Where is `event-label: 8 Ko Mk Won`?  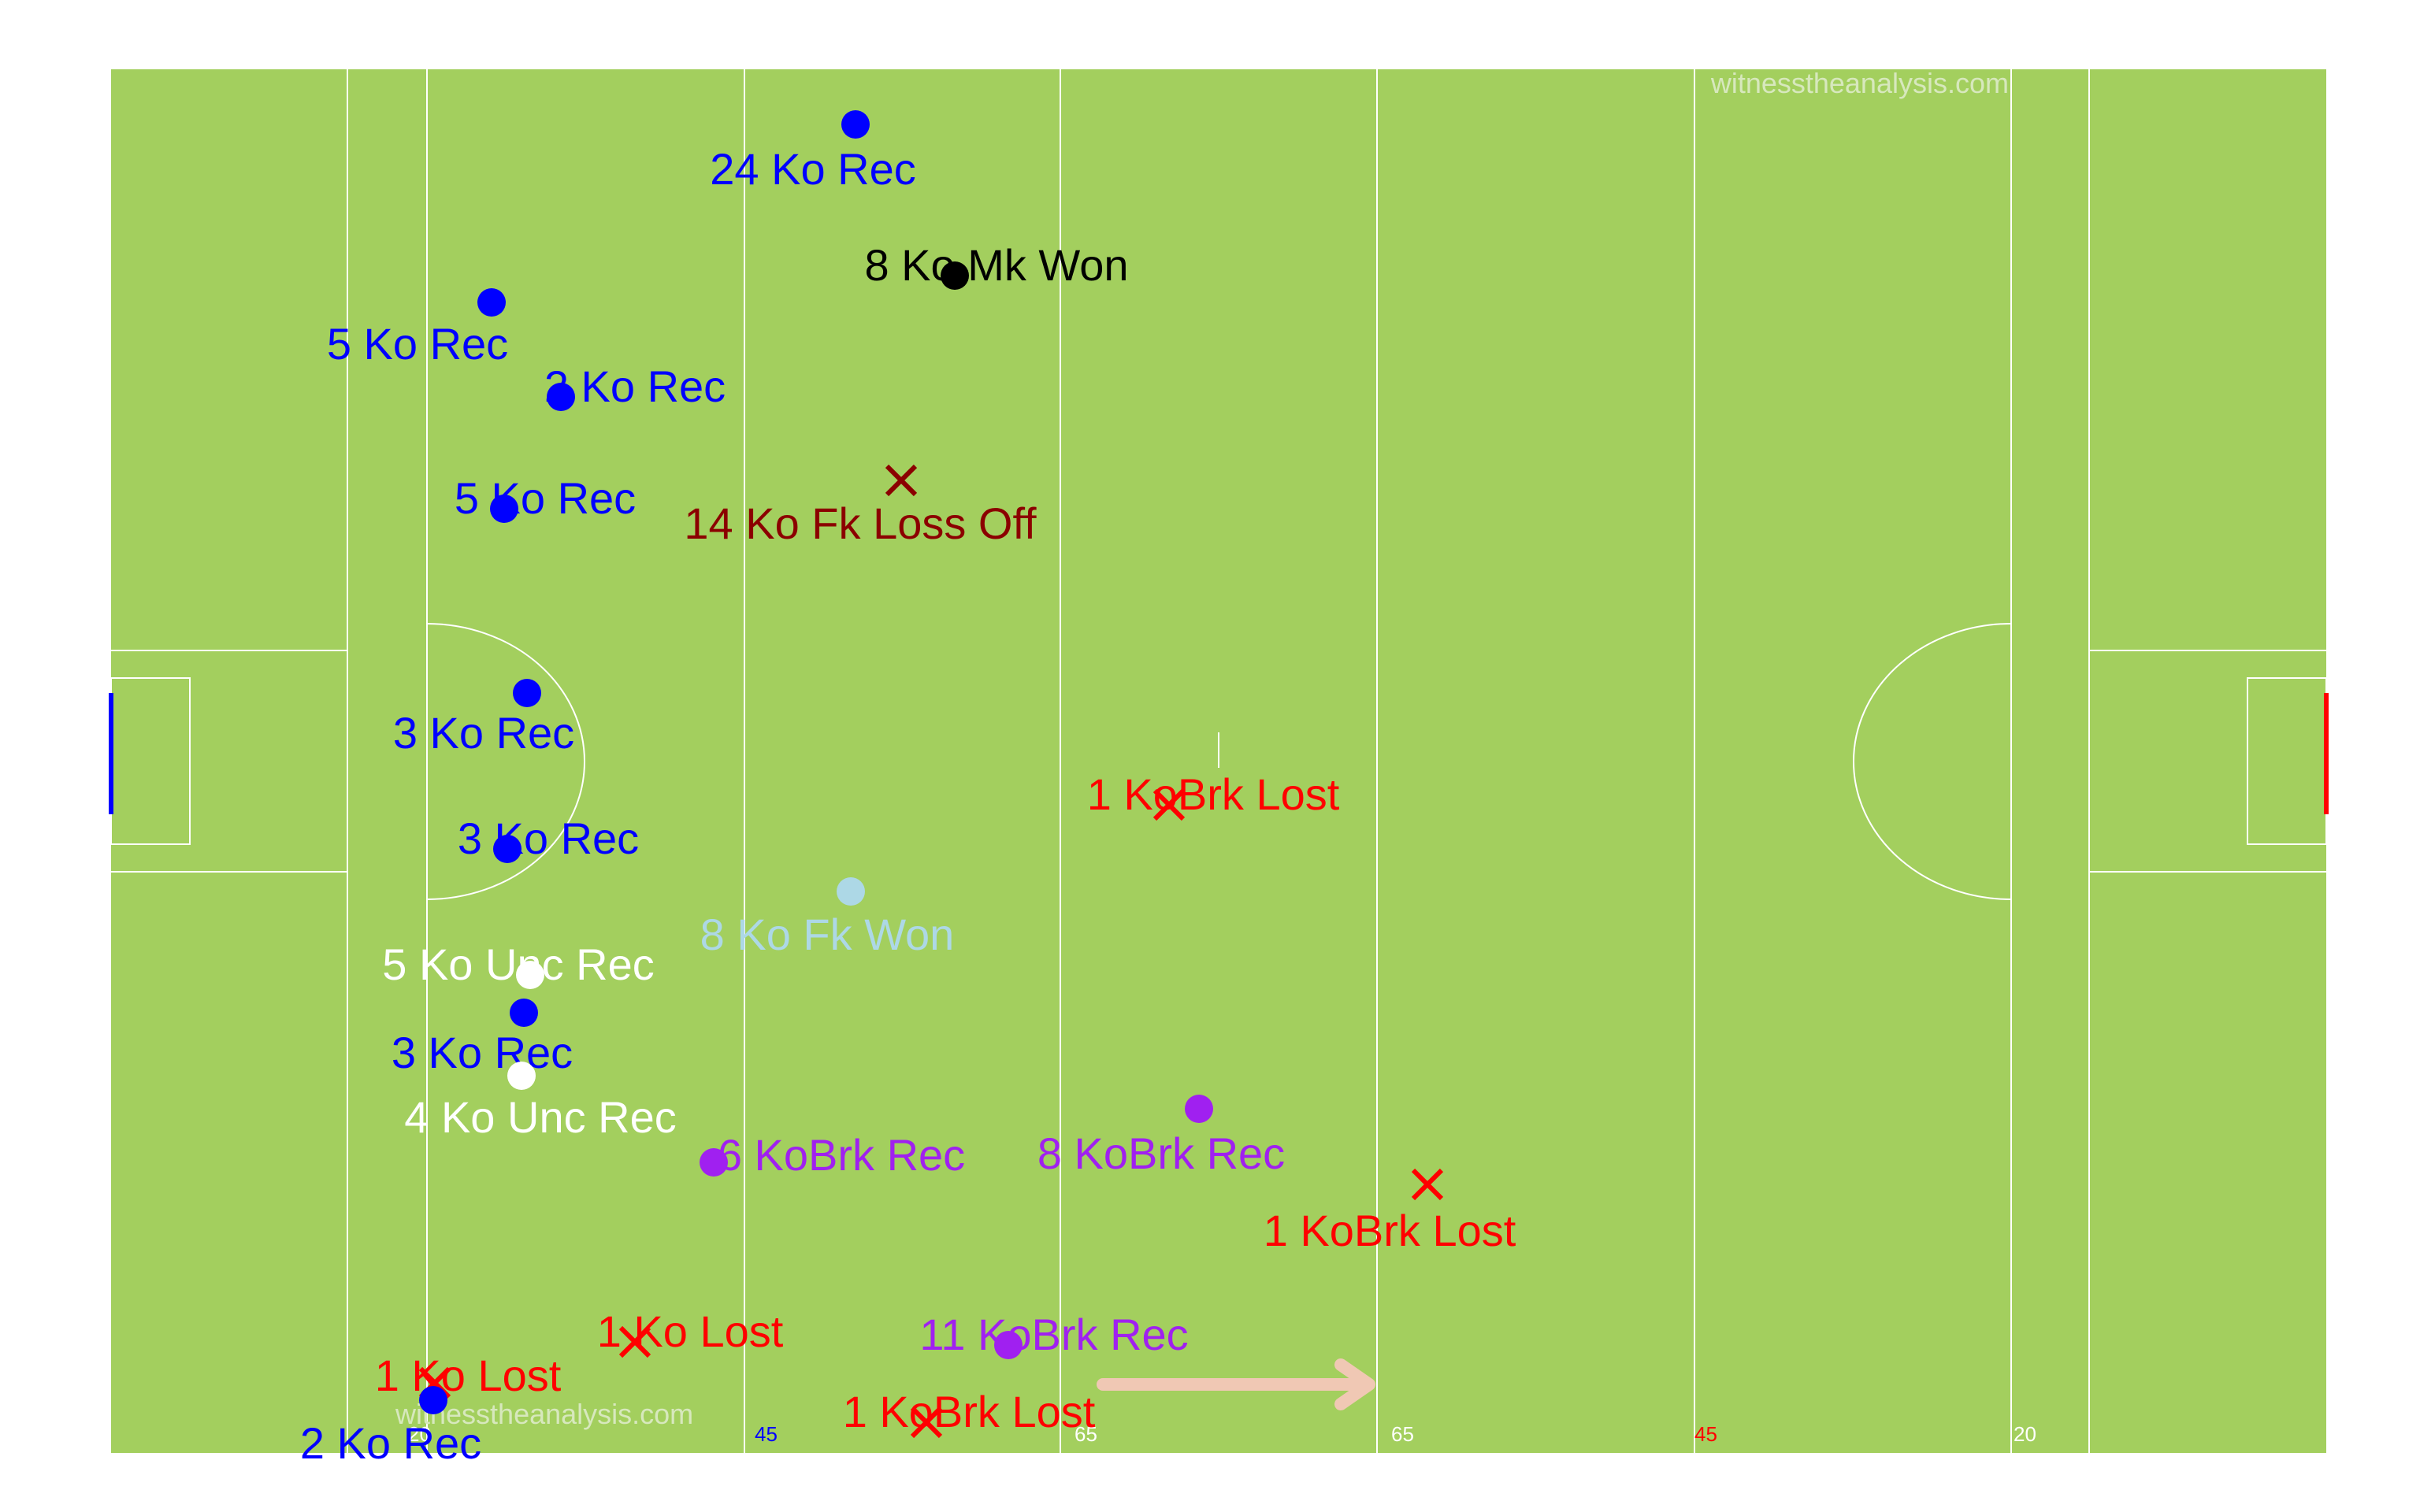 event-label: 8 Ko Mk Won is located at coordinates (996, 265).